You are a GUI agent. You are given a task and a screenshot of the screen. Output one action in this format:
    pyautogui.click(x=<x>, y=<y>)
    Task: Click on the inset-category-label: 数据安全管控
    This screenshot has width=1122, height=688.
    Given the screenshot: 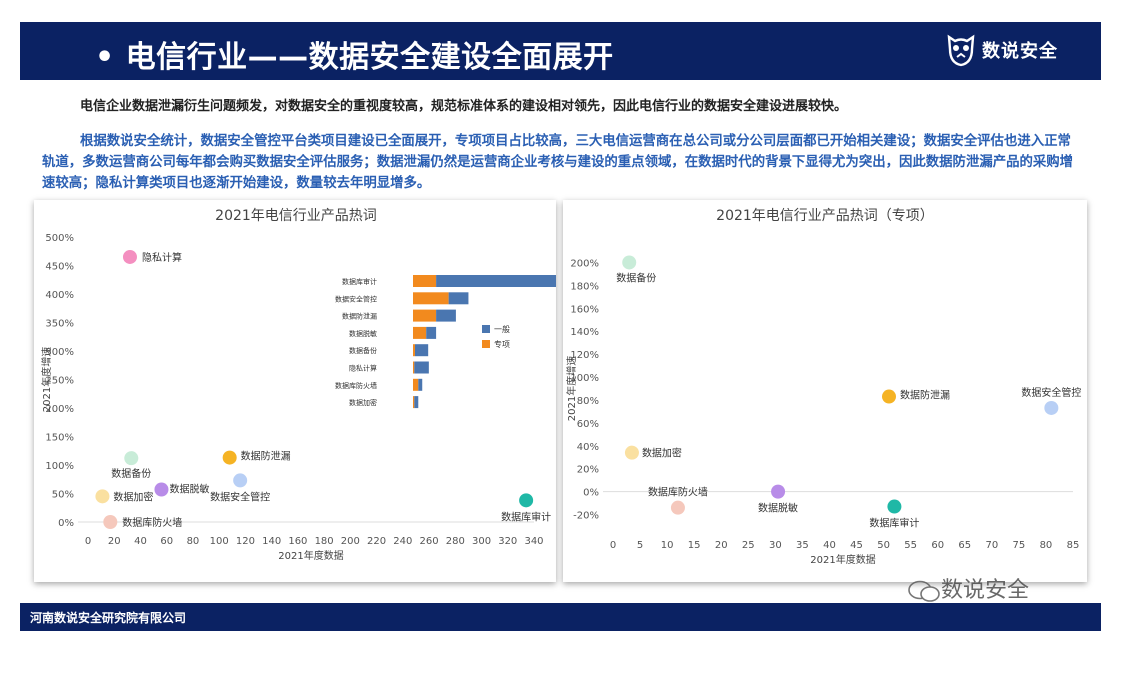 What is the action you would take?
    pyautogui.click(x=356, y=298)
    